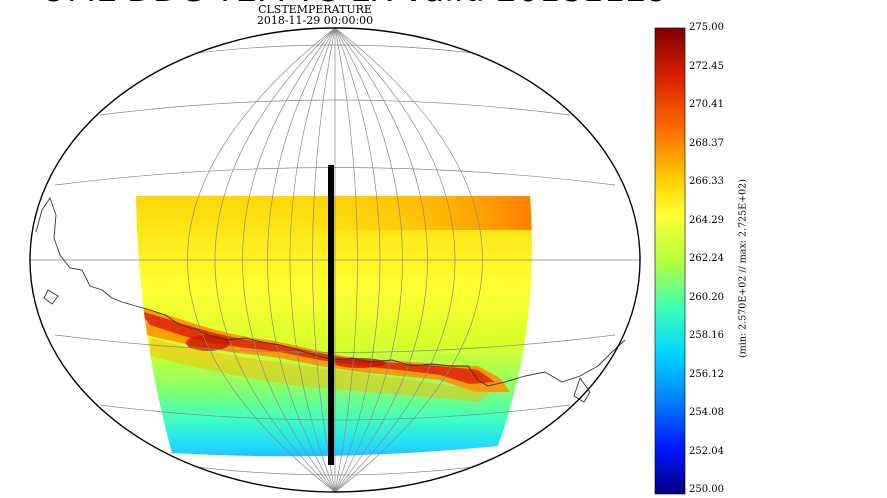 This screenshot has width=887, height=498. I want to click on colorbar-tick-label: 264.29, so click(706, 220).